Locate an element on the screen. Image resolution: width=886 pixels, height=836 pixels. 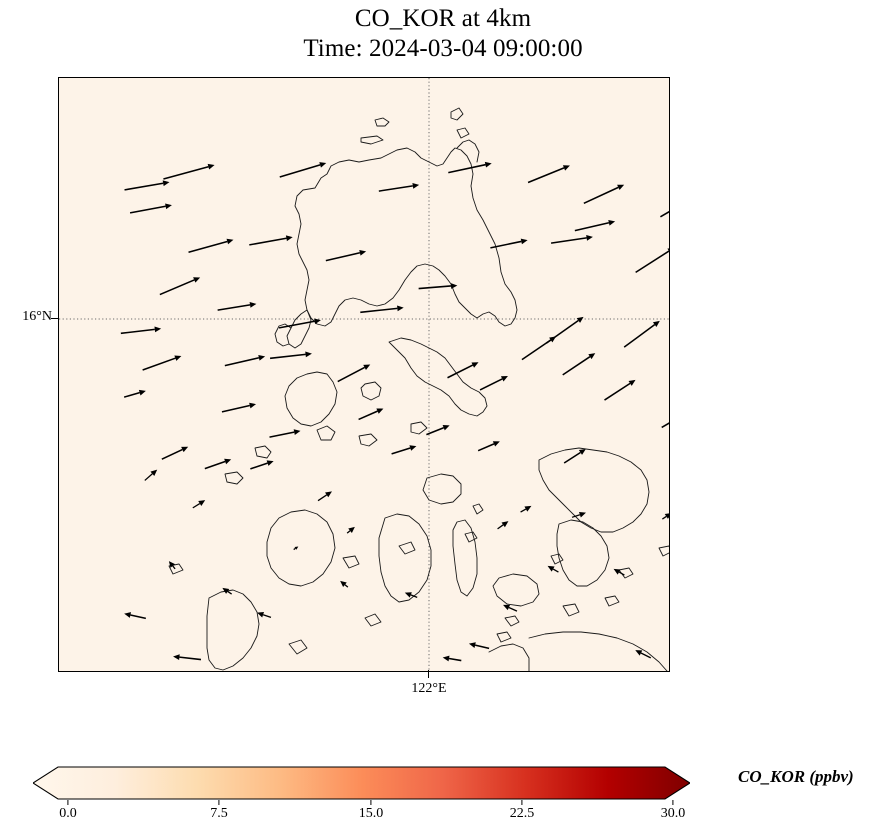
coastline-luzon is located at coordinates (406, 237).